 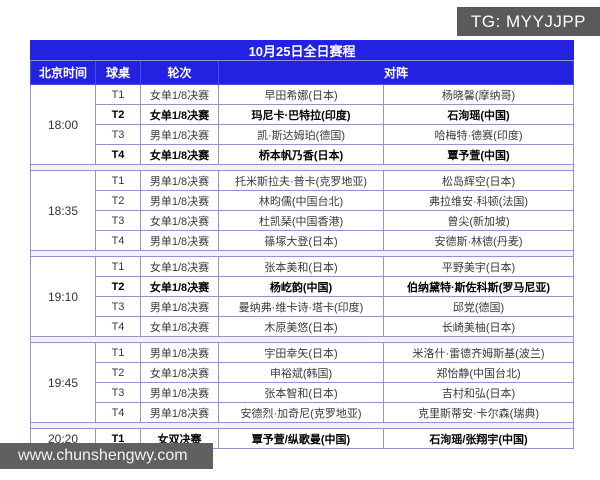 What do you see at coordinates (118, 72) in the screenshot?
I see `column-header-table-no: 球桌` at bounding box center [118, 72].